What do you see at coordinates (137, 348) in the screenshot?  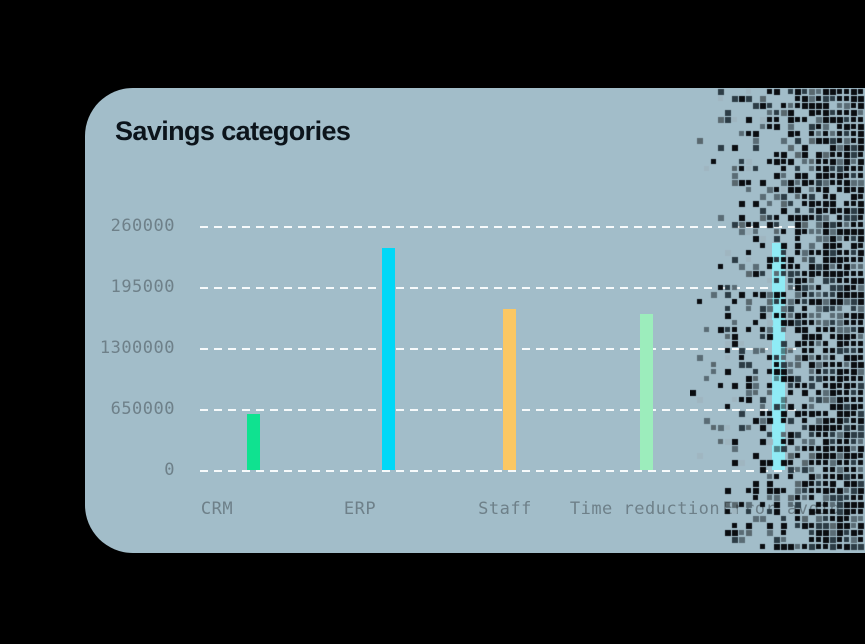 I see `y-axis-label: 1300000` at bounding box center [137, 348].